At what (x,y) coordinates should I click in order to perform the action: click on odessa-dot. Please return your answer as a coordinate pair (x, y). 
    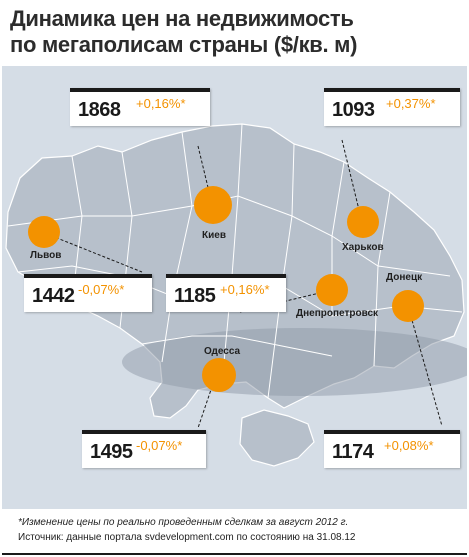
    Looking at the image, I should click on (219, 375).